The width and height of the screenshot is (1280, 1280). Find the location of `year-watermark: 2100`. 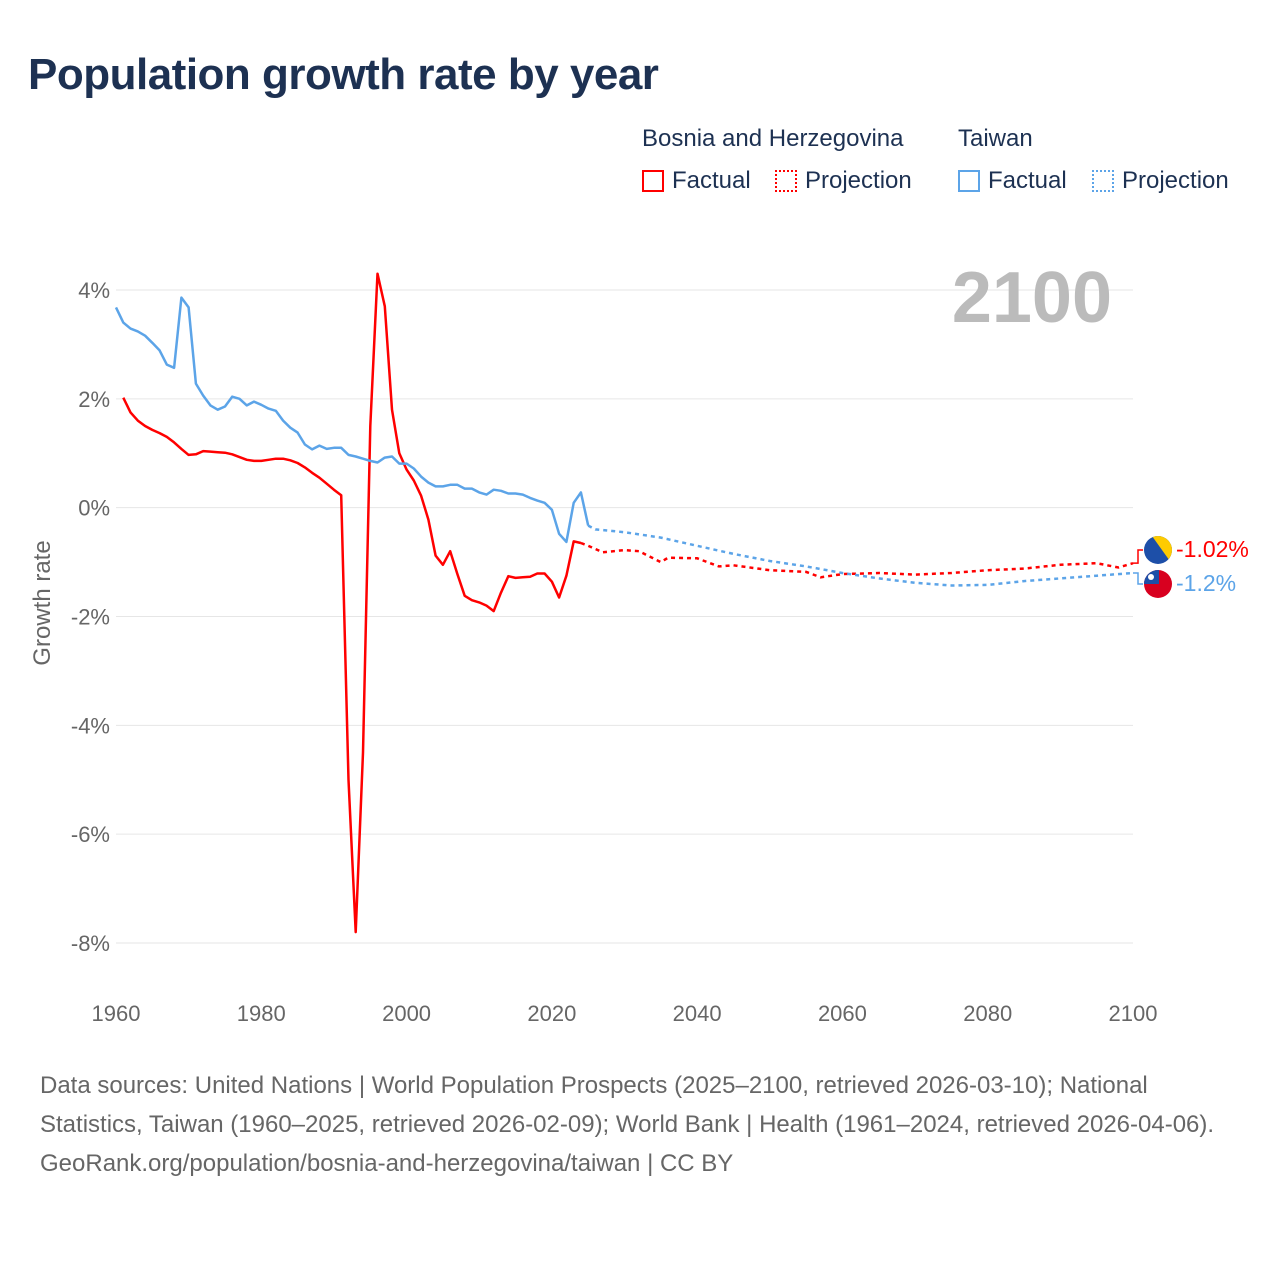

year-watermark: 2100 is located at coordinates (1032, 298).